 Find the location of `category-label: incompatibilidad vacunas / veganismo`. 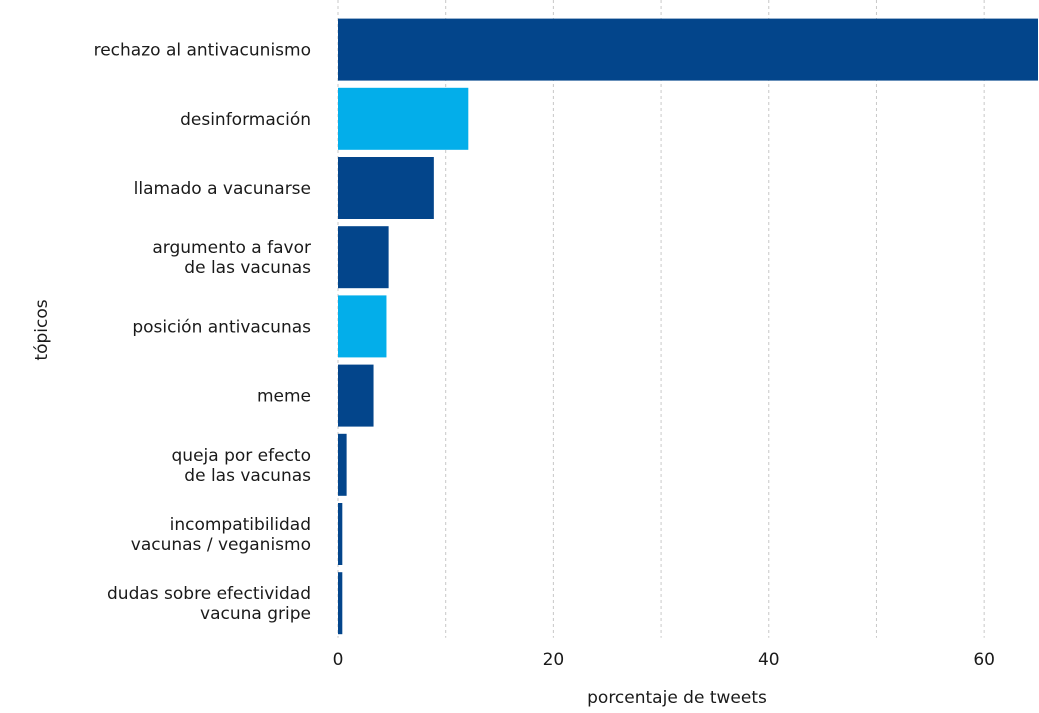

category-label: incompatibilidad vacunas / veganismo is located at coordinates (221, 535).